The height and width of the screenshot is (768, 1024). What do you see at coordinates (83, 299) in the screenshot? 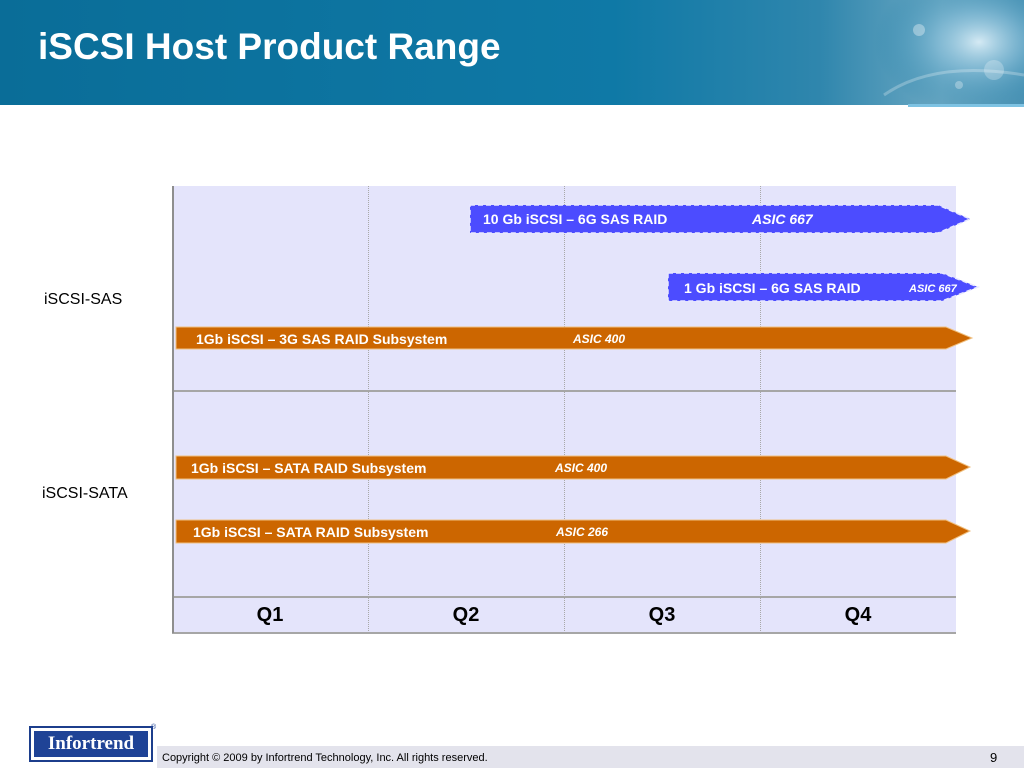
I see `row-label-iscsi-sas: iSCSI-SAS` at bounding box center [83, 299].